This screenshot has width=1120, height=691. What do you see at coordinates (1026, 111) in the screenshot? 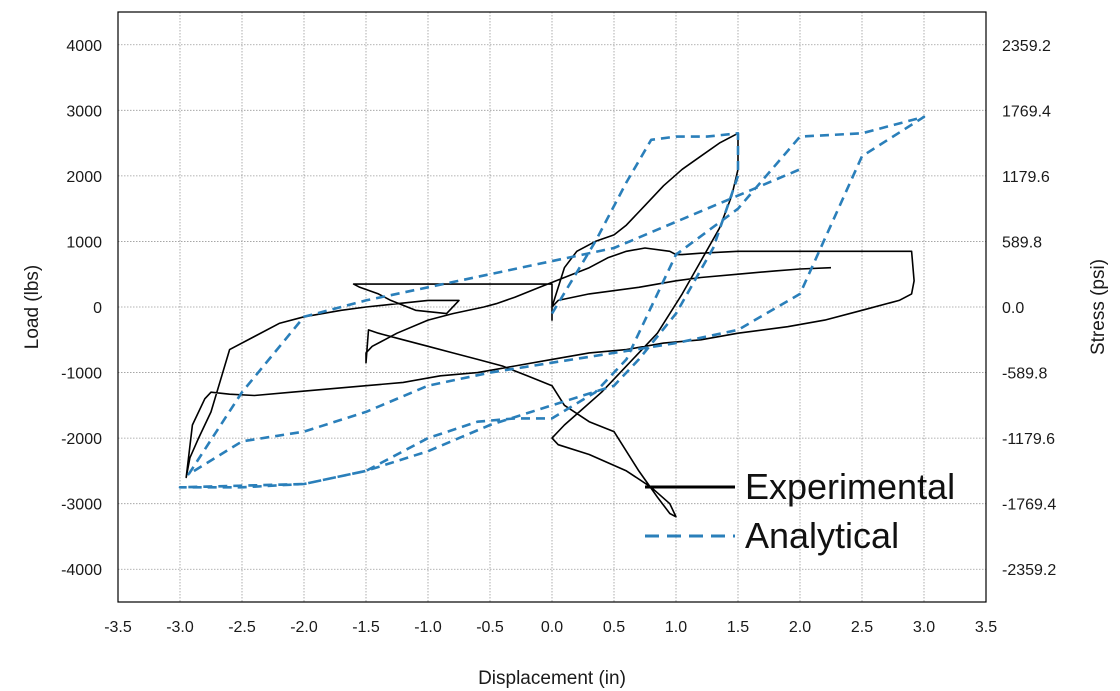
I see `y2-tick-label: 1769.4` at bounding box center [1026, 111].